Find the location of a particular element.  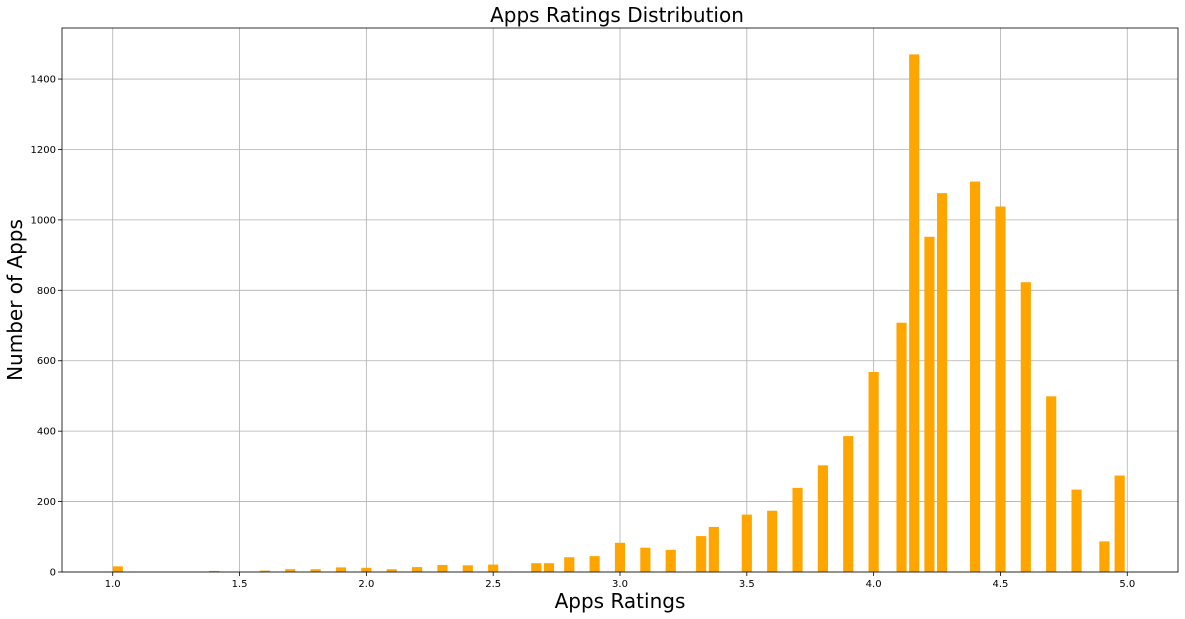

x-tick-label: 3.5 is located at coordinates (747, 584).